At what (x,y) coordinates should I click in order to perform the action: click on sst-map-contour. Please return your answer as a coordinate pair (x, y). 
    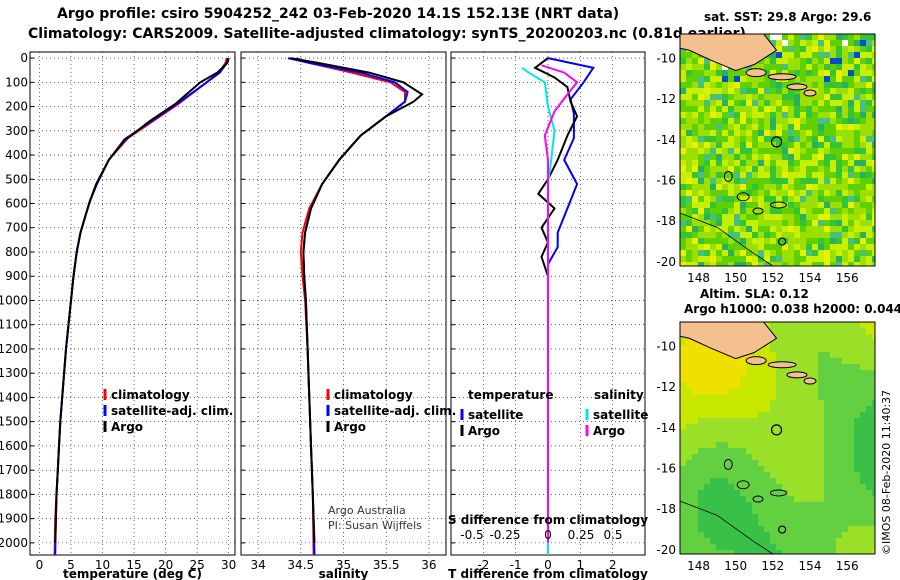
    Looking at the image, I should click on (727, 239).